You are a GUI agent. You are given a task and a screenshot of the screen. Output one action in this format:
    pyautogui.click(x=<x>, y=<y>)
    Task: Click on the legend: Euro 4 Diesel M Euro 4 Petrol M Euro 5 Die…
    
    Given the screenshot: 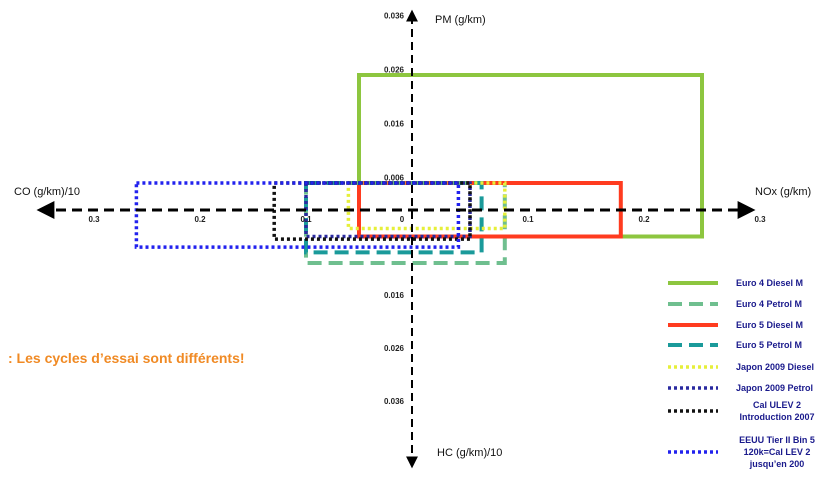 What is the action you would take?
    pyautogui.click(x=741, y=373)
    